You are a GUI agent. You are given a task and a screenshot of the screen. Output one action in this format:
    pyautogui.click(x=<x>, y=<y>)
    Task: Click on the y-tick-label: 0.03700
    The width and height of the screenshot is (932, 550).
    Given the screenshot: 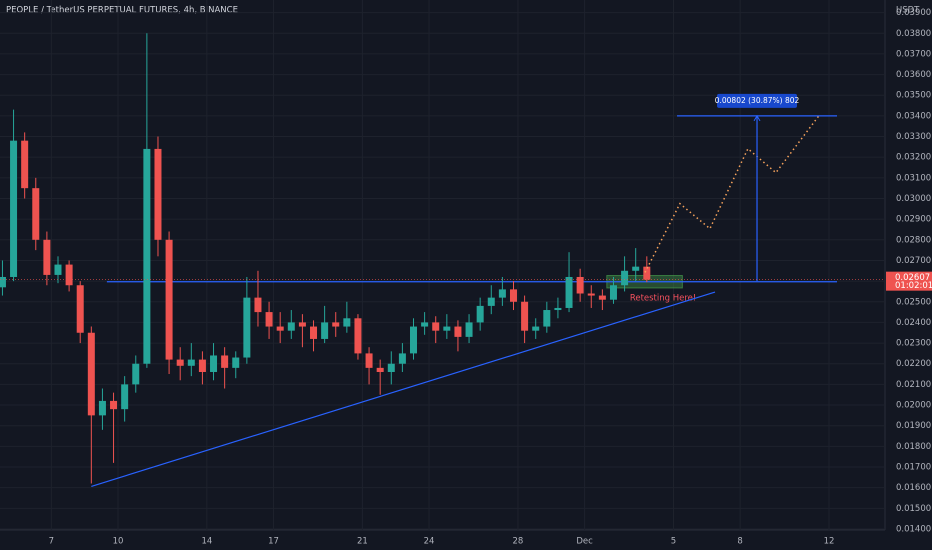 What is the action you would take?
    pyautogui.click(x=913, y=54)
    